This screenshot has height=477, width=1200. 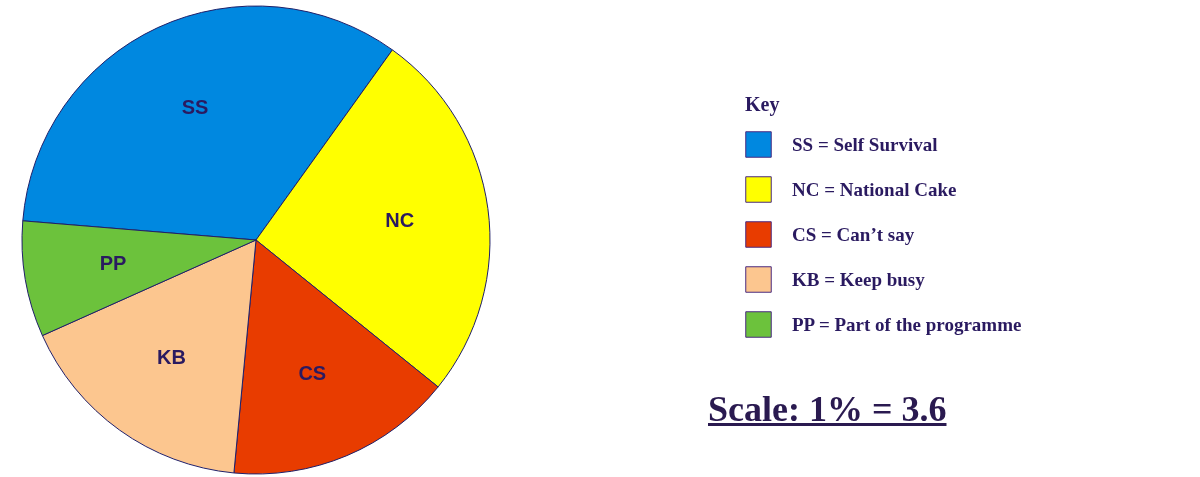 I want to click on legend-label: SS = Self Survival, so click(x=865, y=144).